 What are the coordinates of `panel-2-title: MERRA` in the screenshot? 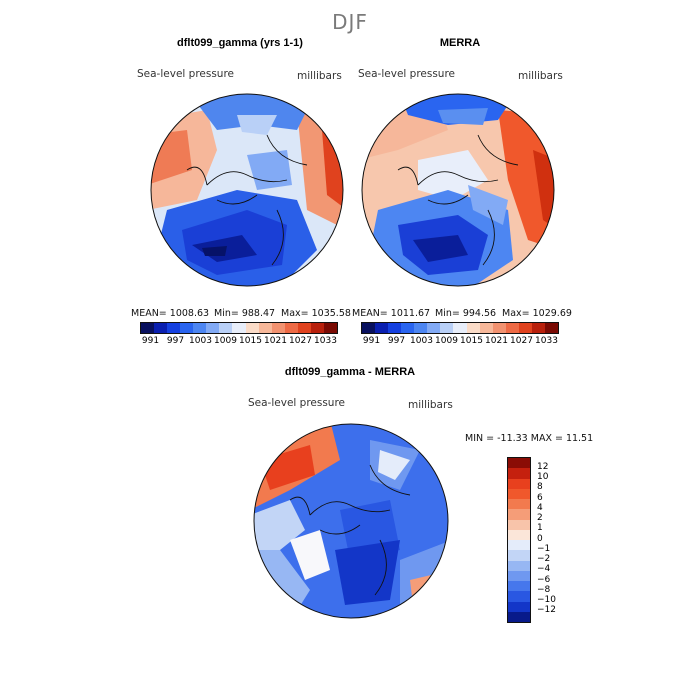 It's located at (460, 43).